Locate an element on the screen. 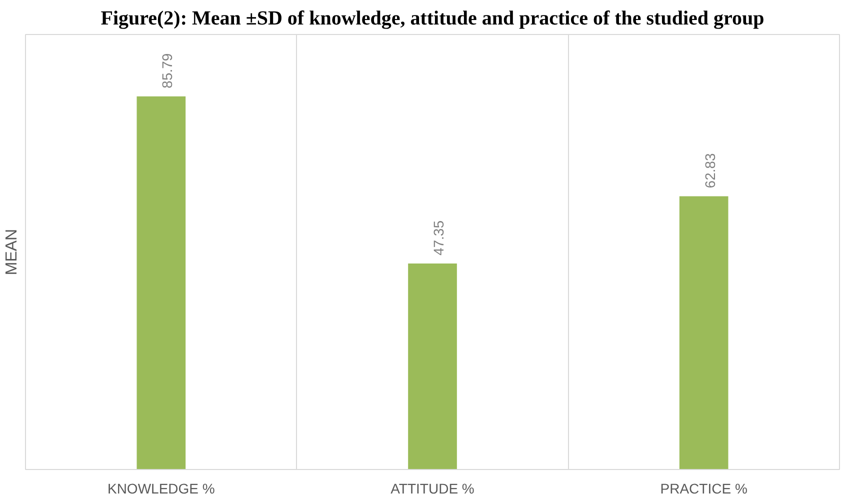 The width and height of the screenshot is (851, 499). x-tick-label: ATTITUDE % is located at coordinates (432, 488).